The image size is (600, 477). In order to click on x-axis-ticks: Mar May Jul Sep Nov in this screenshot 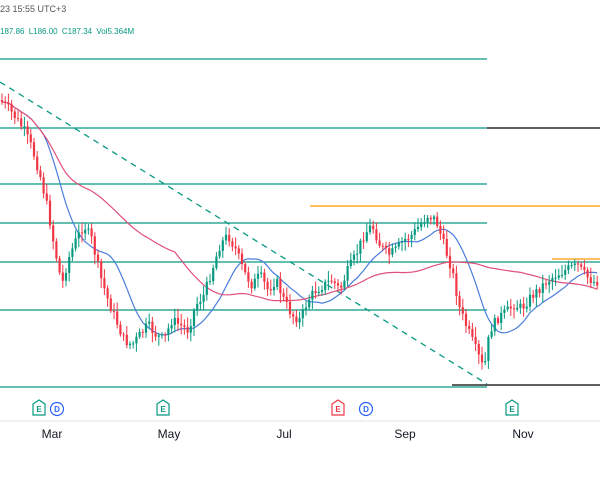, I will do `click(288, 434)`.